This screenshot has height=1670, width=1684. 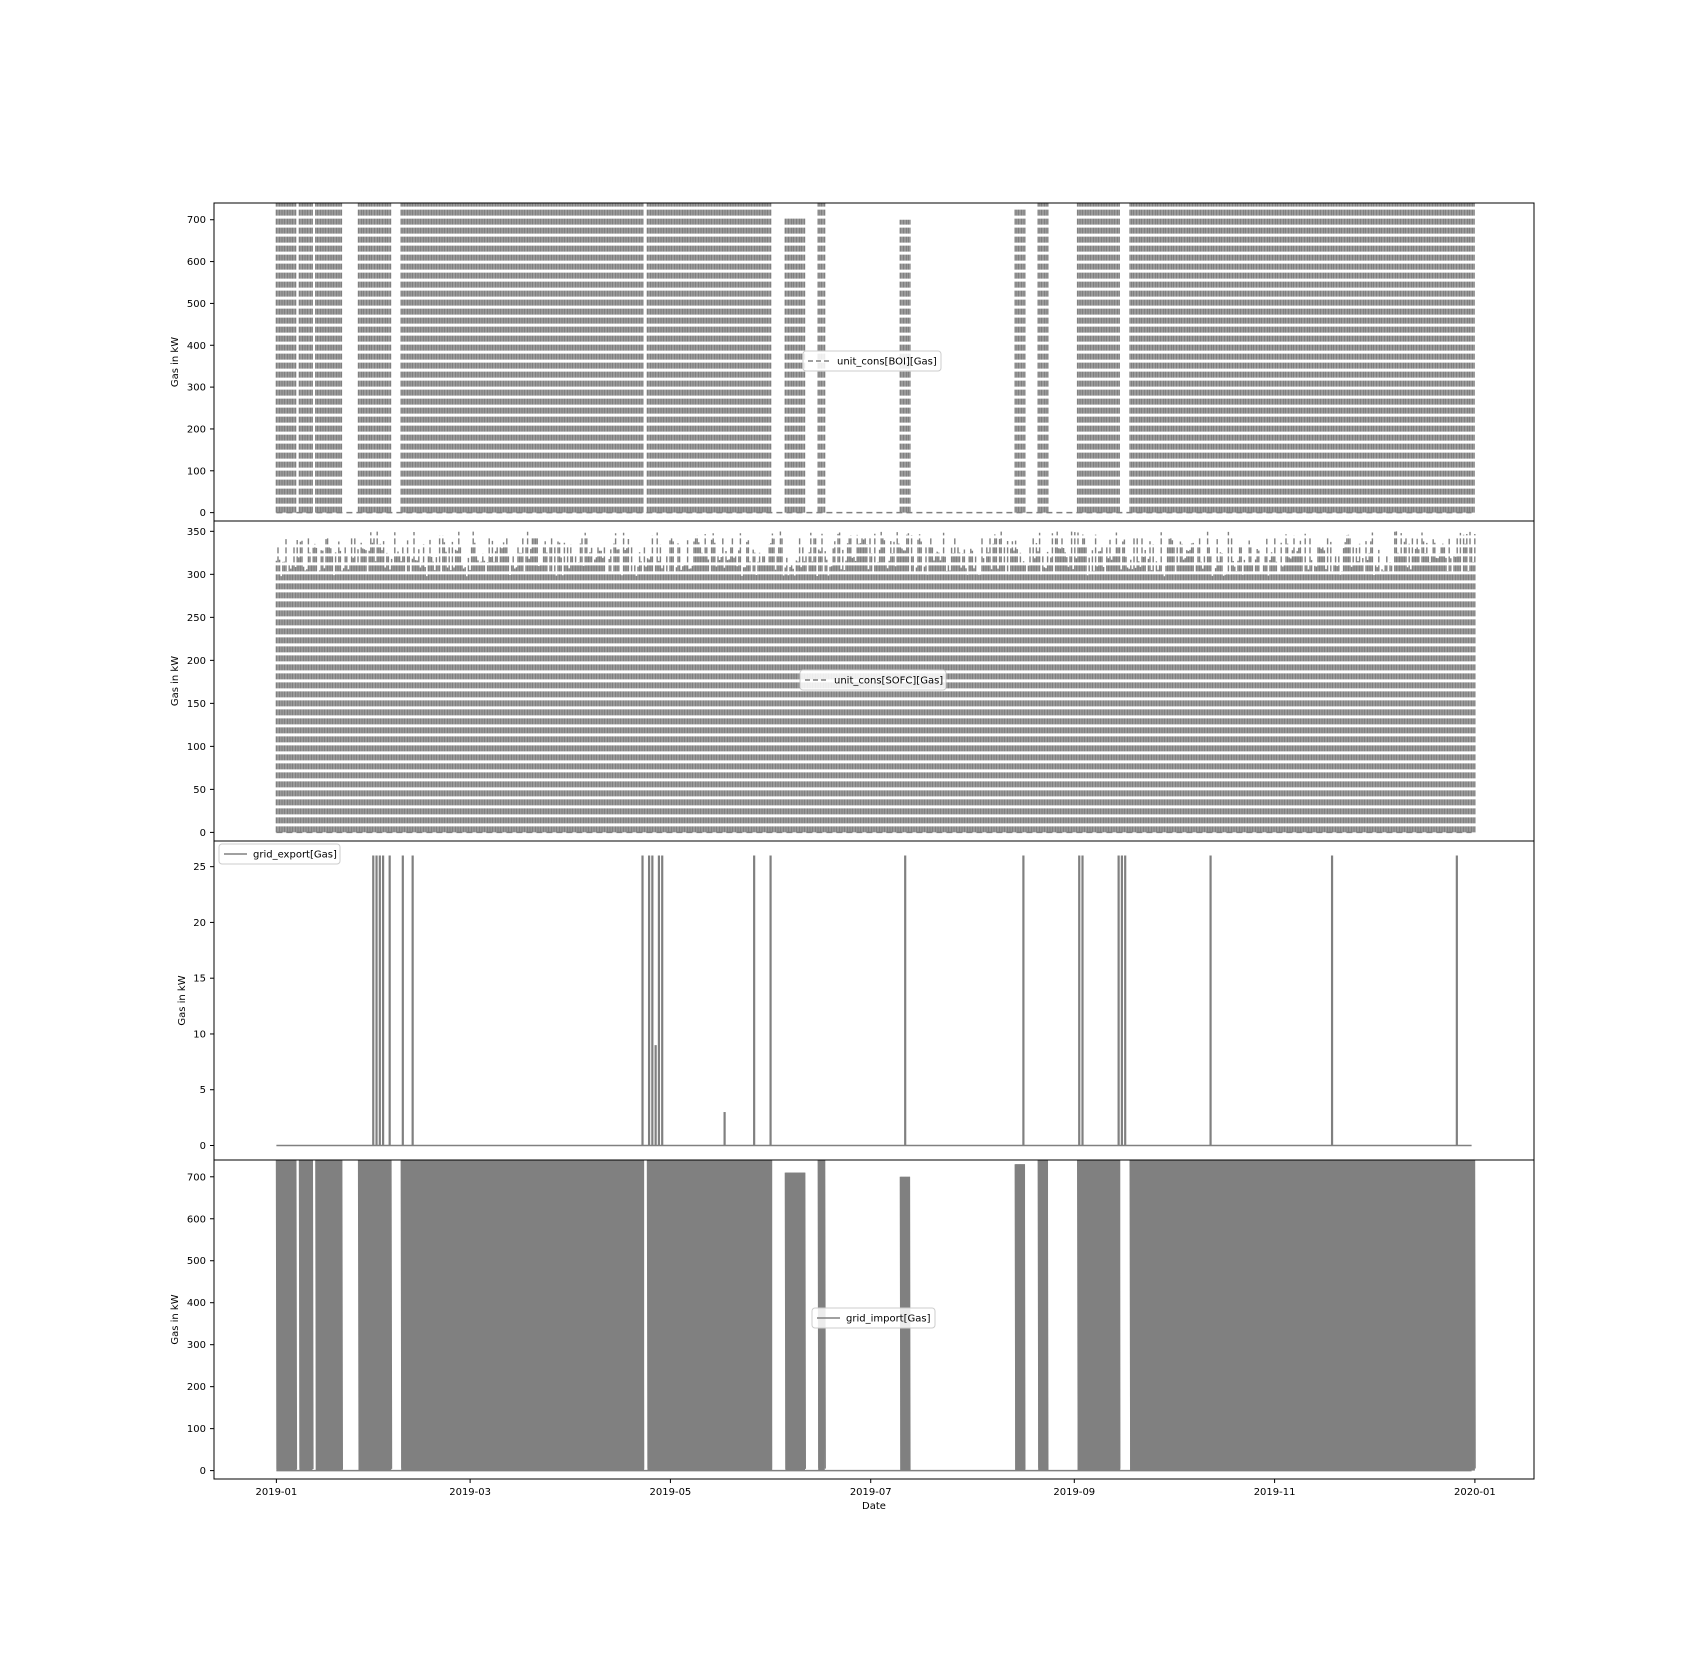 What do you see at coordinates (888, 681) in the screenshot?
I see `legend-label: unit_cons[SOFC][Gas]` at bounding box center [888, 681].